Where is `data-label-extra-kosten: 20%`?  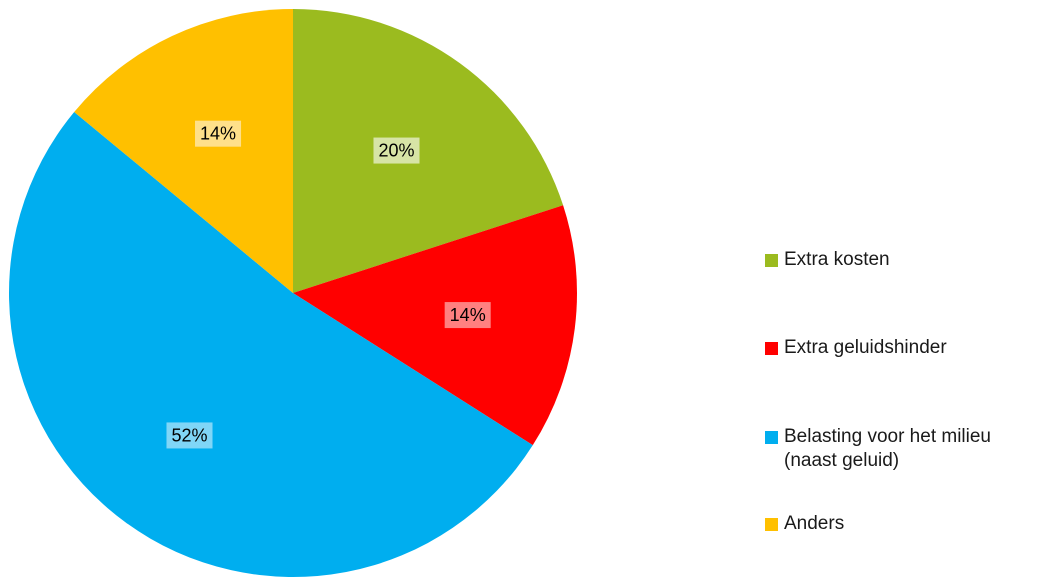 data-label-extra-kosten: 20% is located at coordinates (396, 150).